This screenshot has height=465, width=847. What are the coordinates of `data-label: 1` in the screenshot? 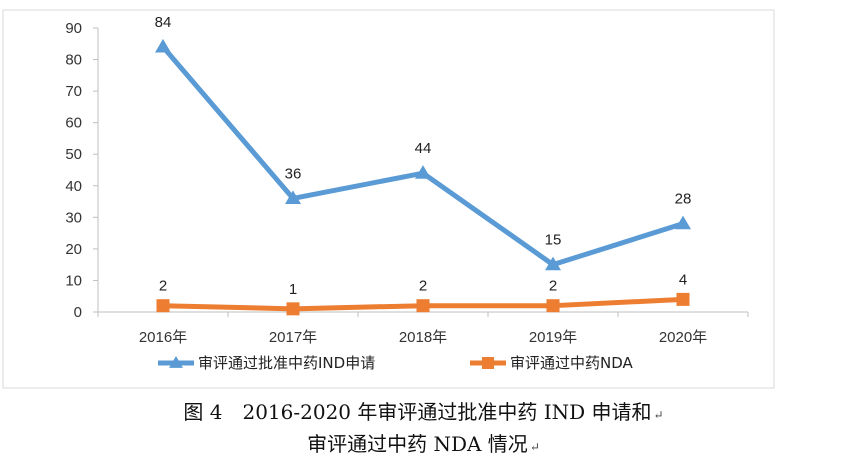 It's located at (293, 289).